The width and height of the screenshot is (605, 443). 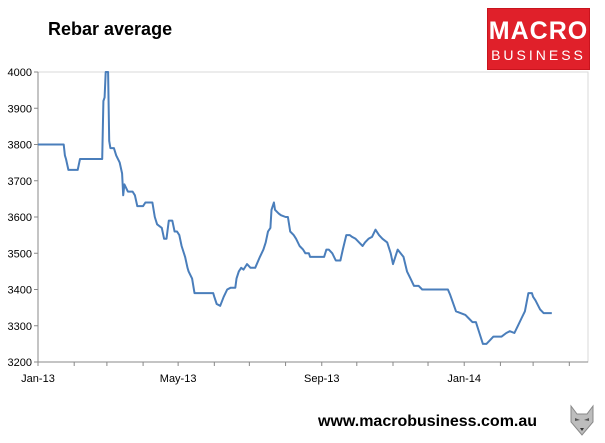 I want to click on y-tick-label: 3500, so click(x=20, y=254).